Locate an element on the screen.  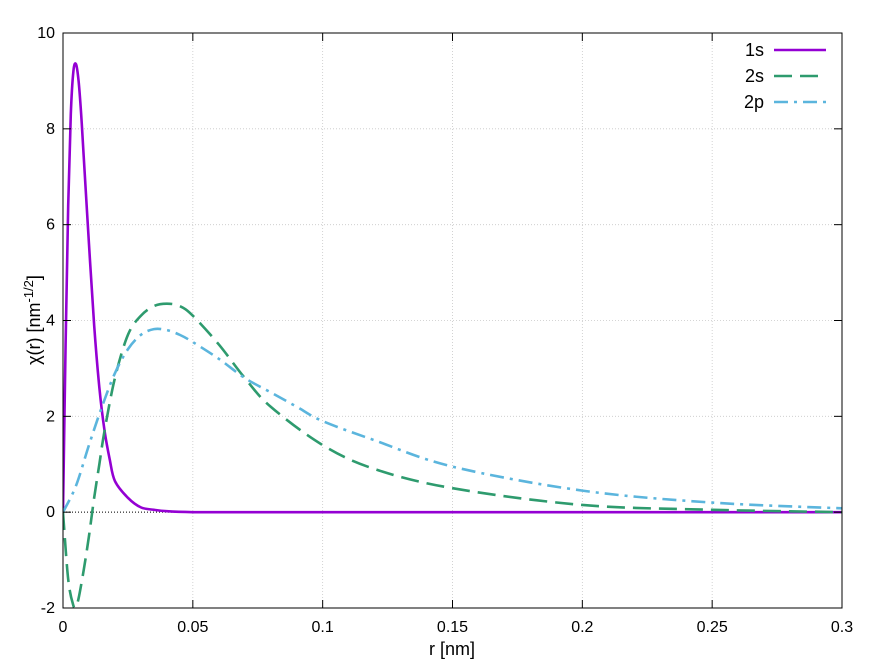
x-tick-label: 0.15 is located at coordinates (452, 627).